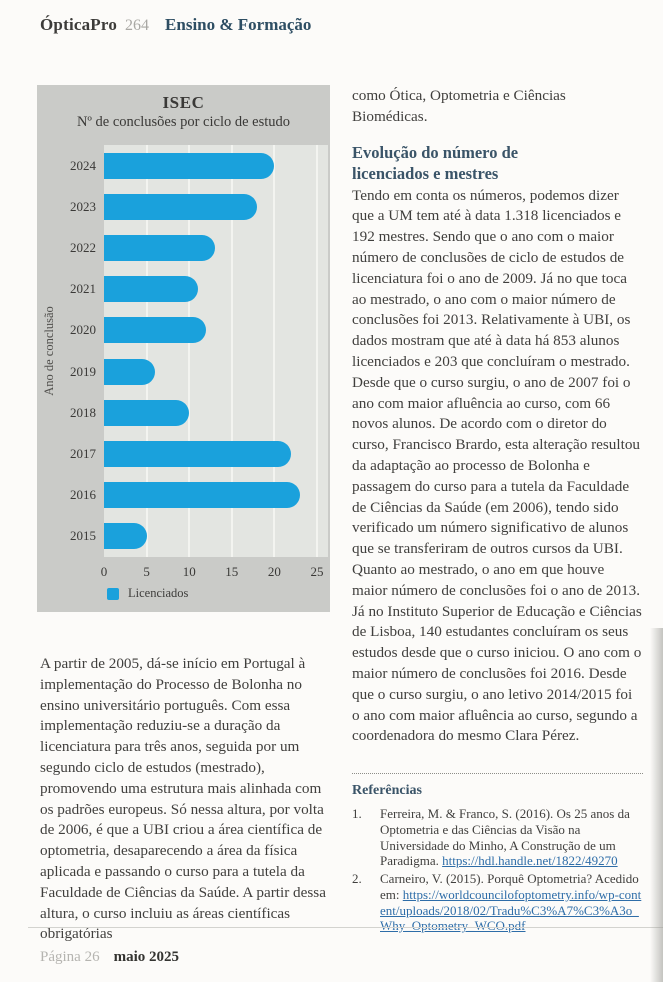 The height and width of the screenshot is (982, 663). What do you see at coordinates (189, 571) in the screenshot?
I see `x-tick-label: 10` at bounding box center [189, 571].